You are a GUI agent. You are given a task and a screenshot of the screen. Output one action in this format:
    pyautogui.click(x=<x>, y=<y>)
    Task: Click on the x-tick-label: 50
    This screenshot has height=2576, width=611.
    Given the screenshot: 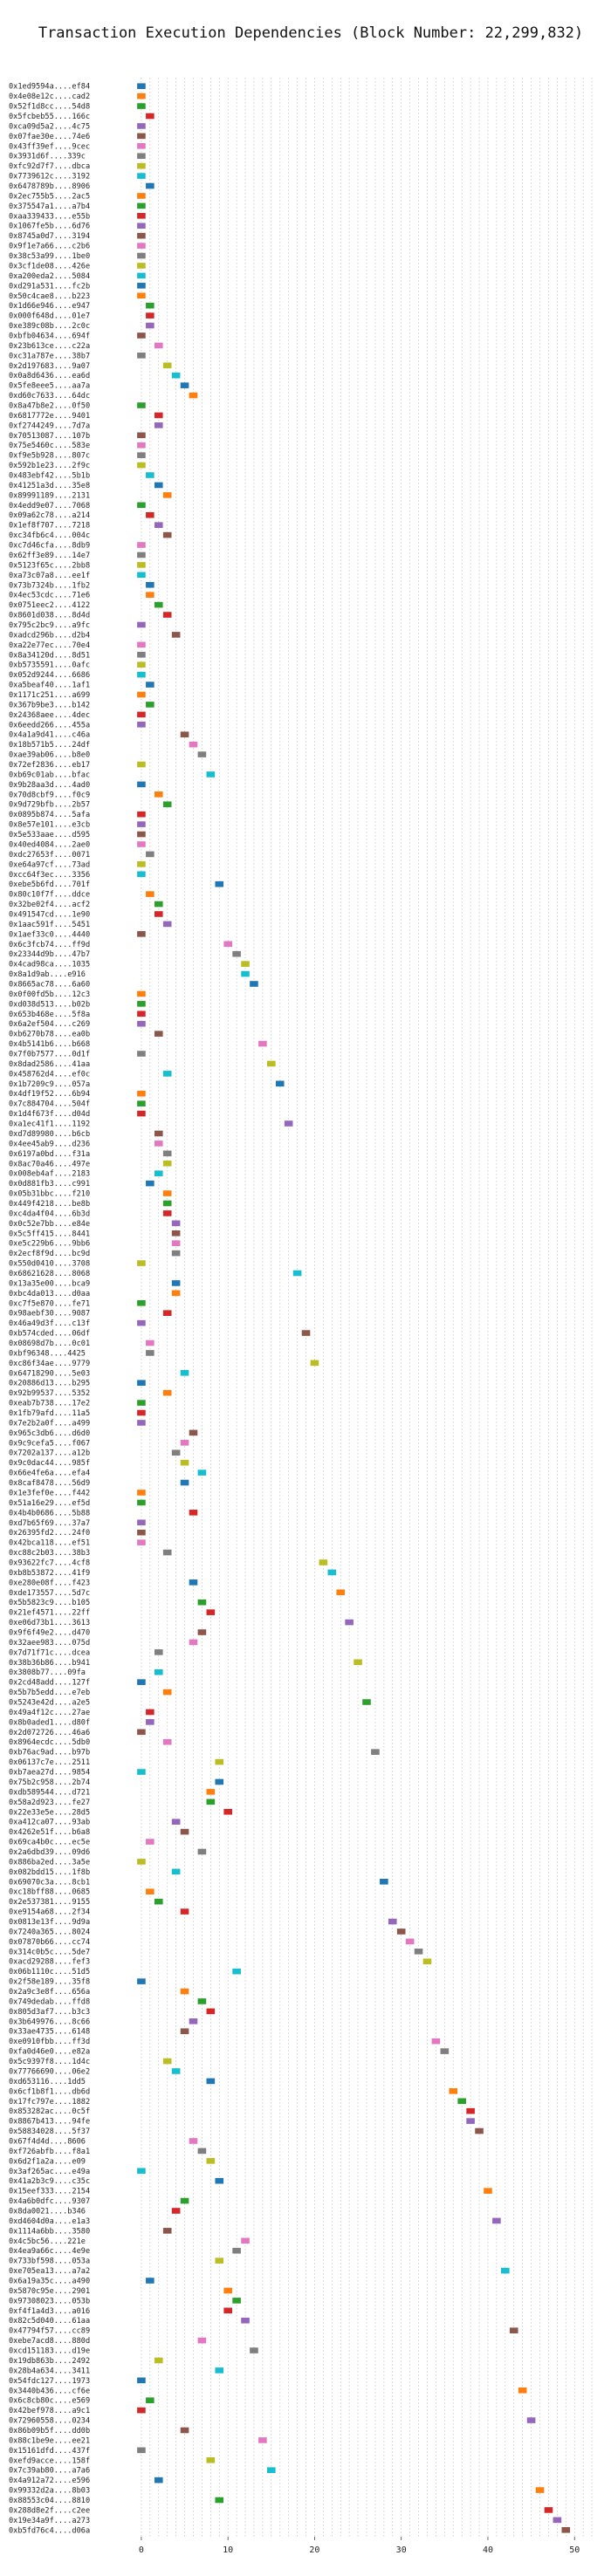 What is the action you would take?
    pyautogui.click(x=574, y=2550)
    